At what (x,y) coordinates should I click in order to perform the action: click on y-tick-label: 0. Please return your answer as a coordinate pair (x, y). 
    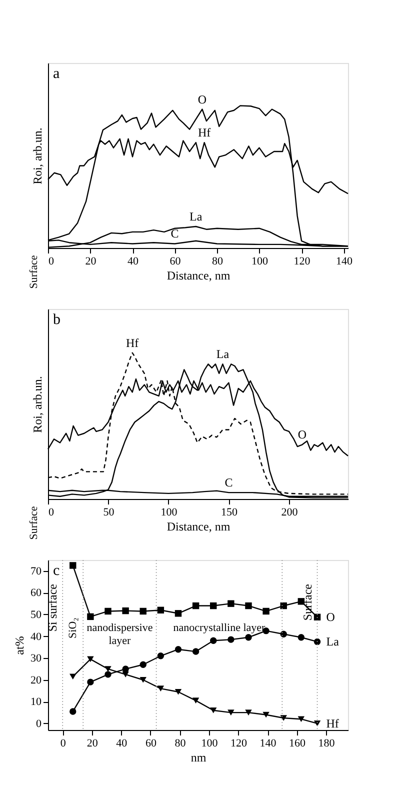
    Looking at the image, I should click on (39, 724).